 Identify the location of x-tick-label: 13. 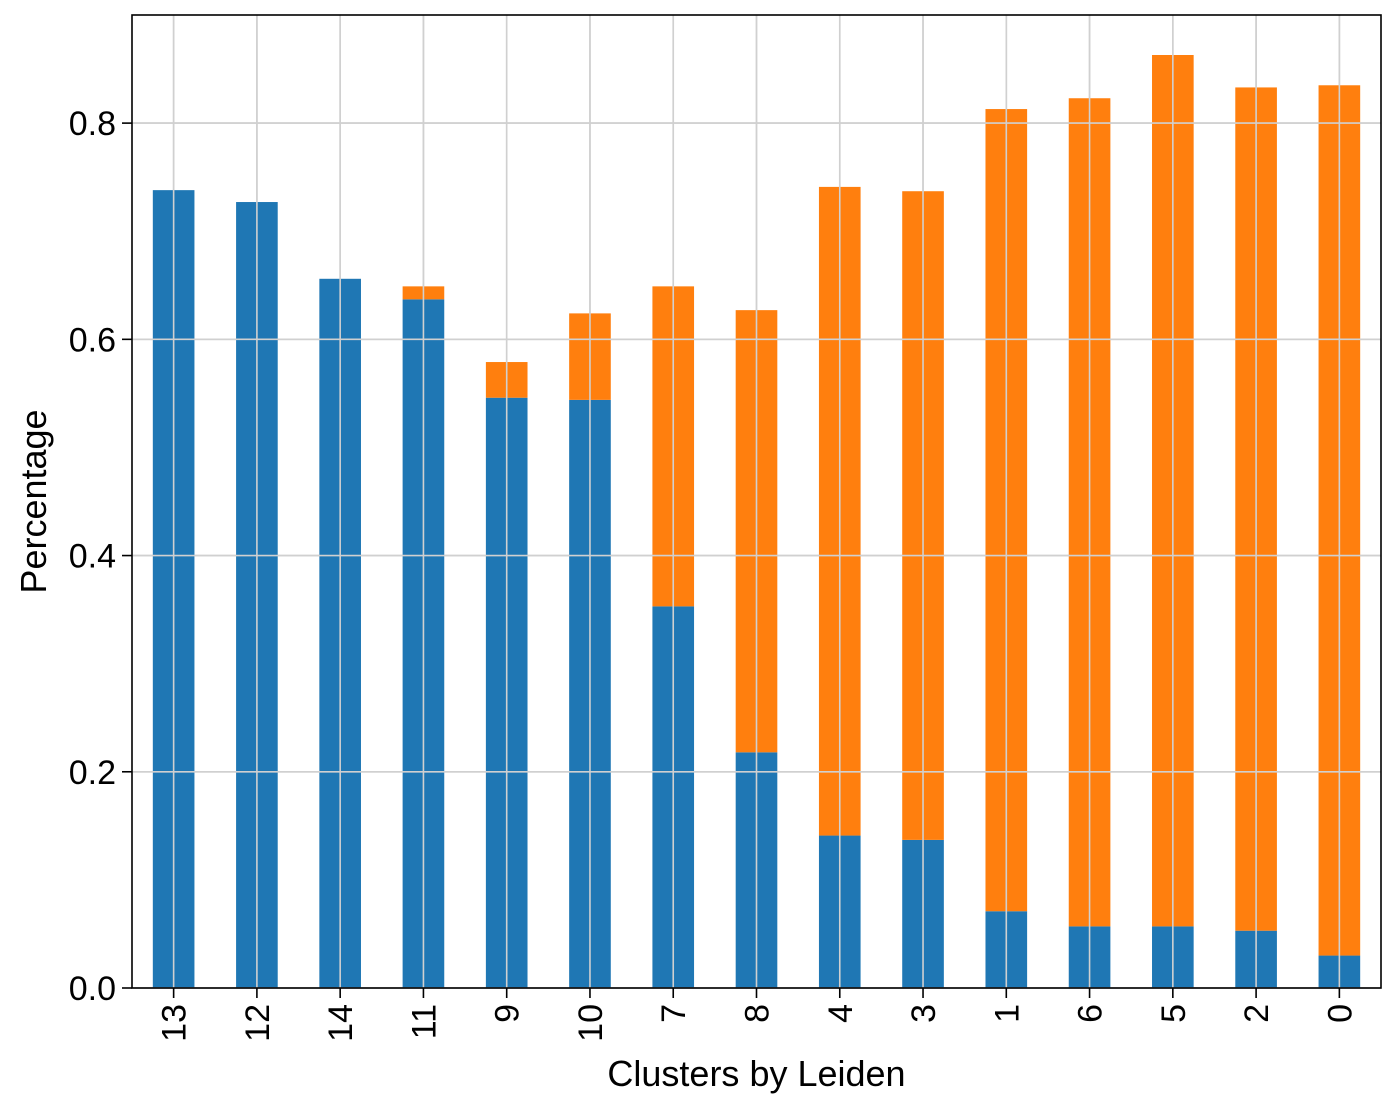
(175, 1023).